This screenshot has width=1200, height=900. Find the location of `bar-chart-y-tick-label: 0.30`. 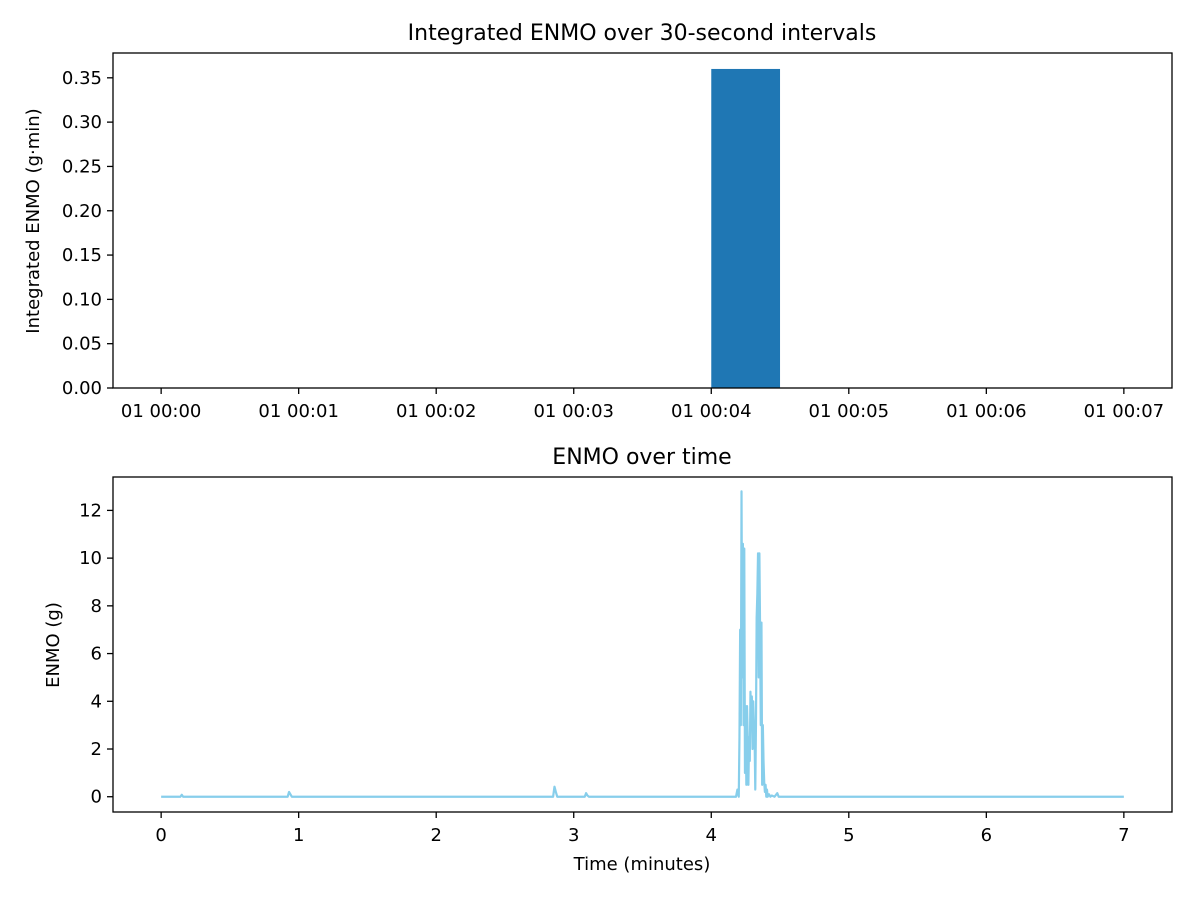

bar-chart-y-tick-label: 0.30 is located at coordinates (82, 122).